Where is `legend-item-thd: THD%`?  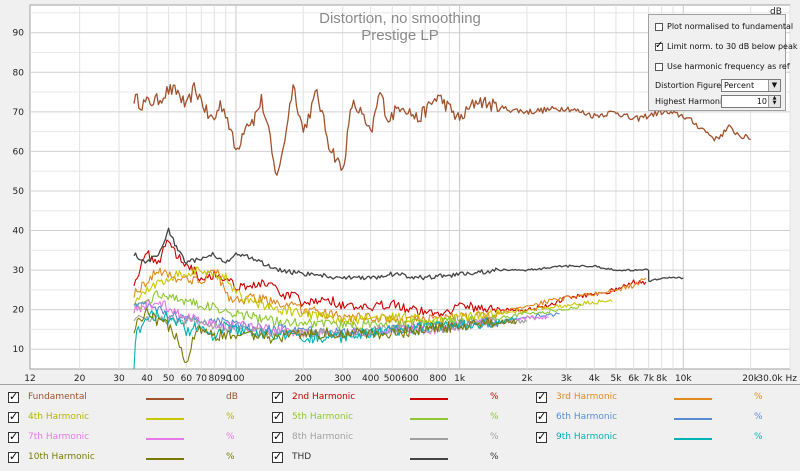
legend-item-thd: THD% is located at coordinates (392, 458).